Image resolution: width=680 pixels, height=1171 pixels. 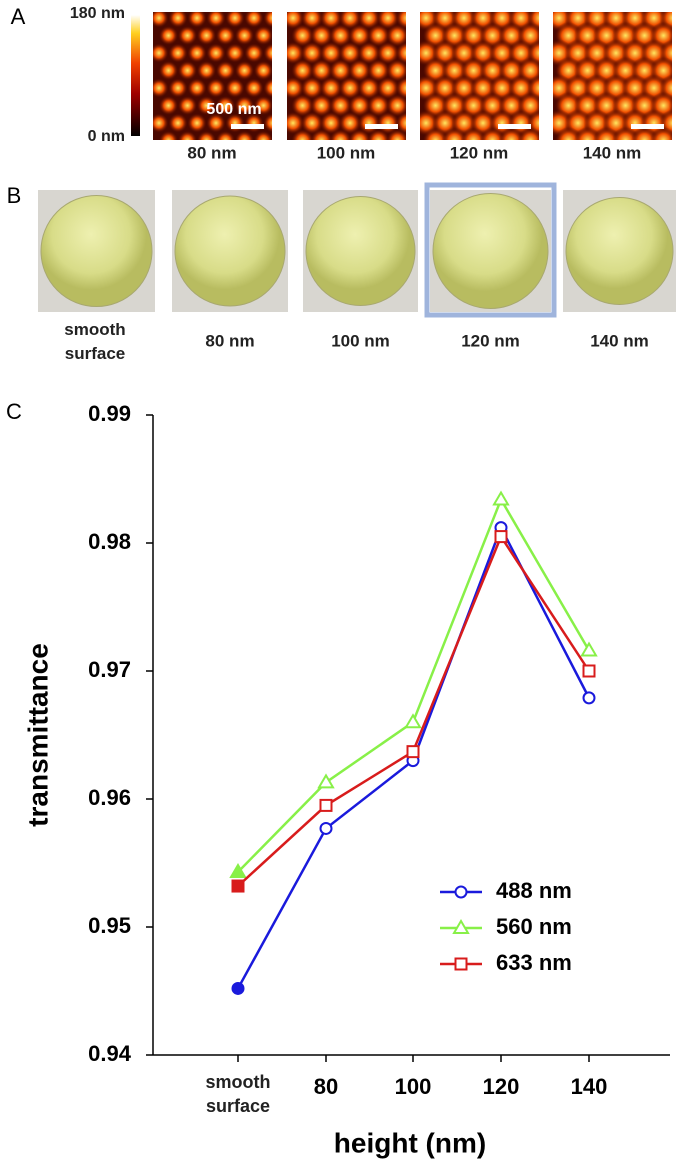 What do you see at coordinates (109, 541) in the screenshot?
I see `y-tick-label: 0.98` at bounding box center [109, 541].